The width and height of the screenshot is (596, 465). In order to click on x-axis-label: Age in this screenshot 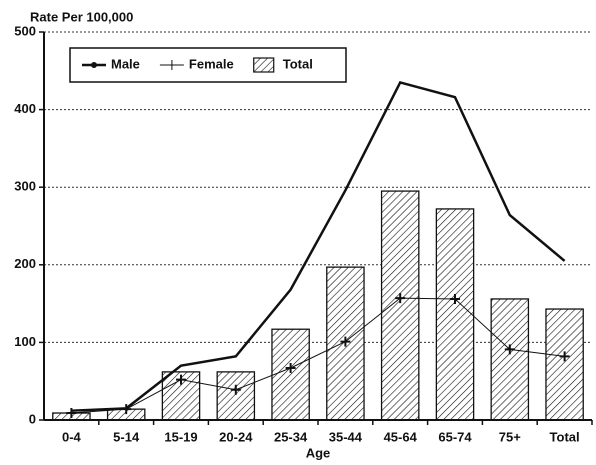, I will do `click(318, 452)`.